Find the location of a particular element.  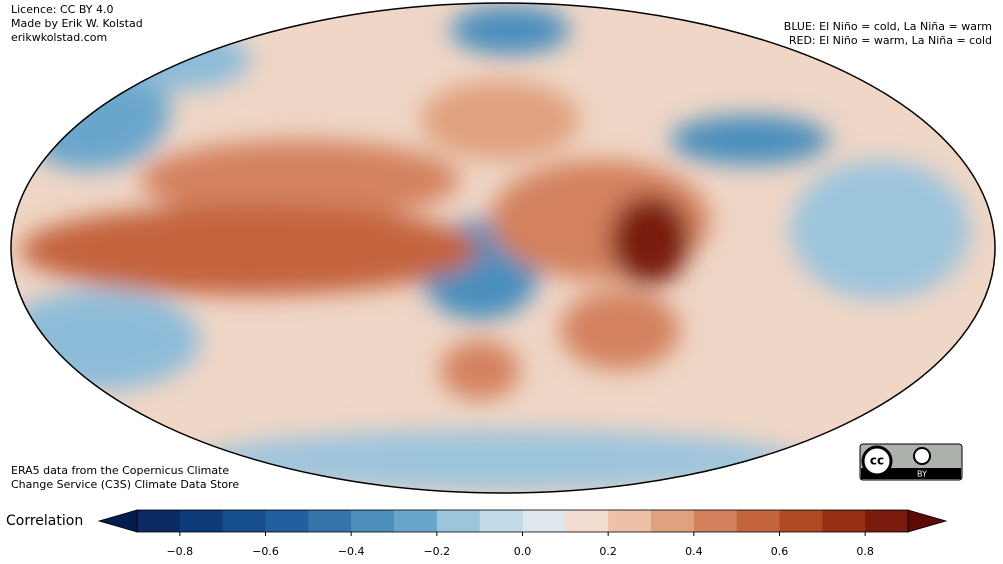

note: Change Service (C3S) Climate Data Store is located at coordinates (125, 484).